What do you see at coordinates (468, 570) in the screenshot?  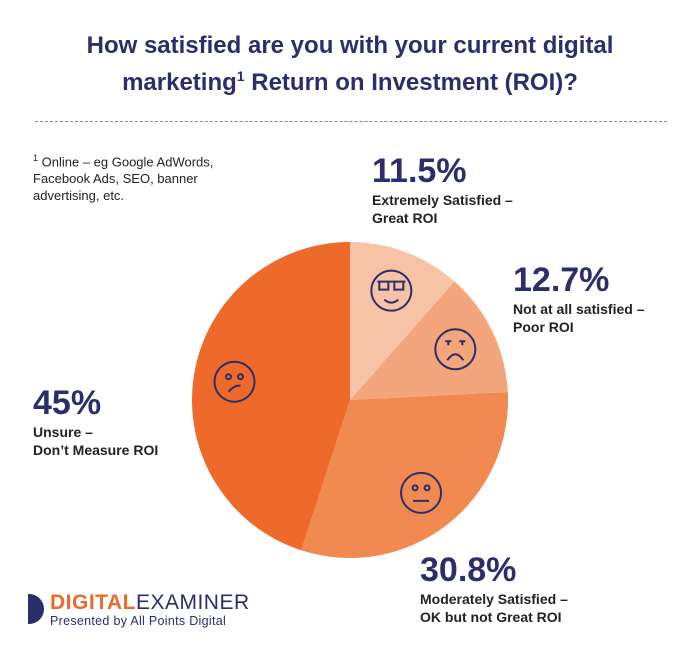 I see `pct-label: 30.8%` at bounding box center [468, 570].